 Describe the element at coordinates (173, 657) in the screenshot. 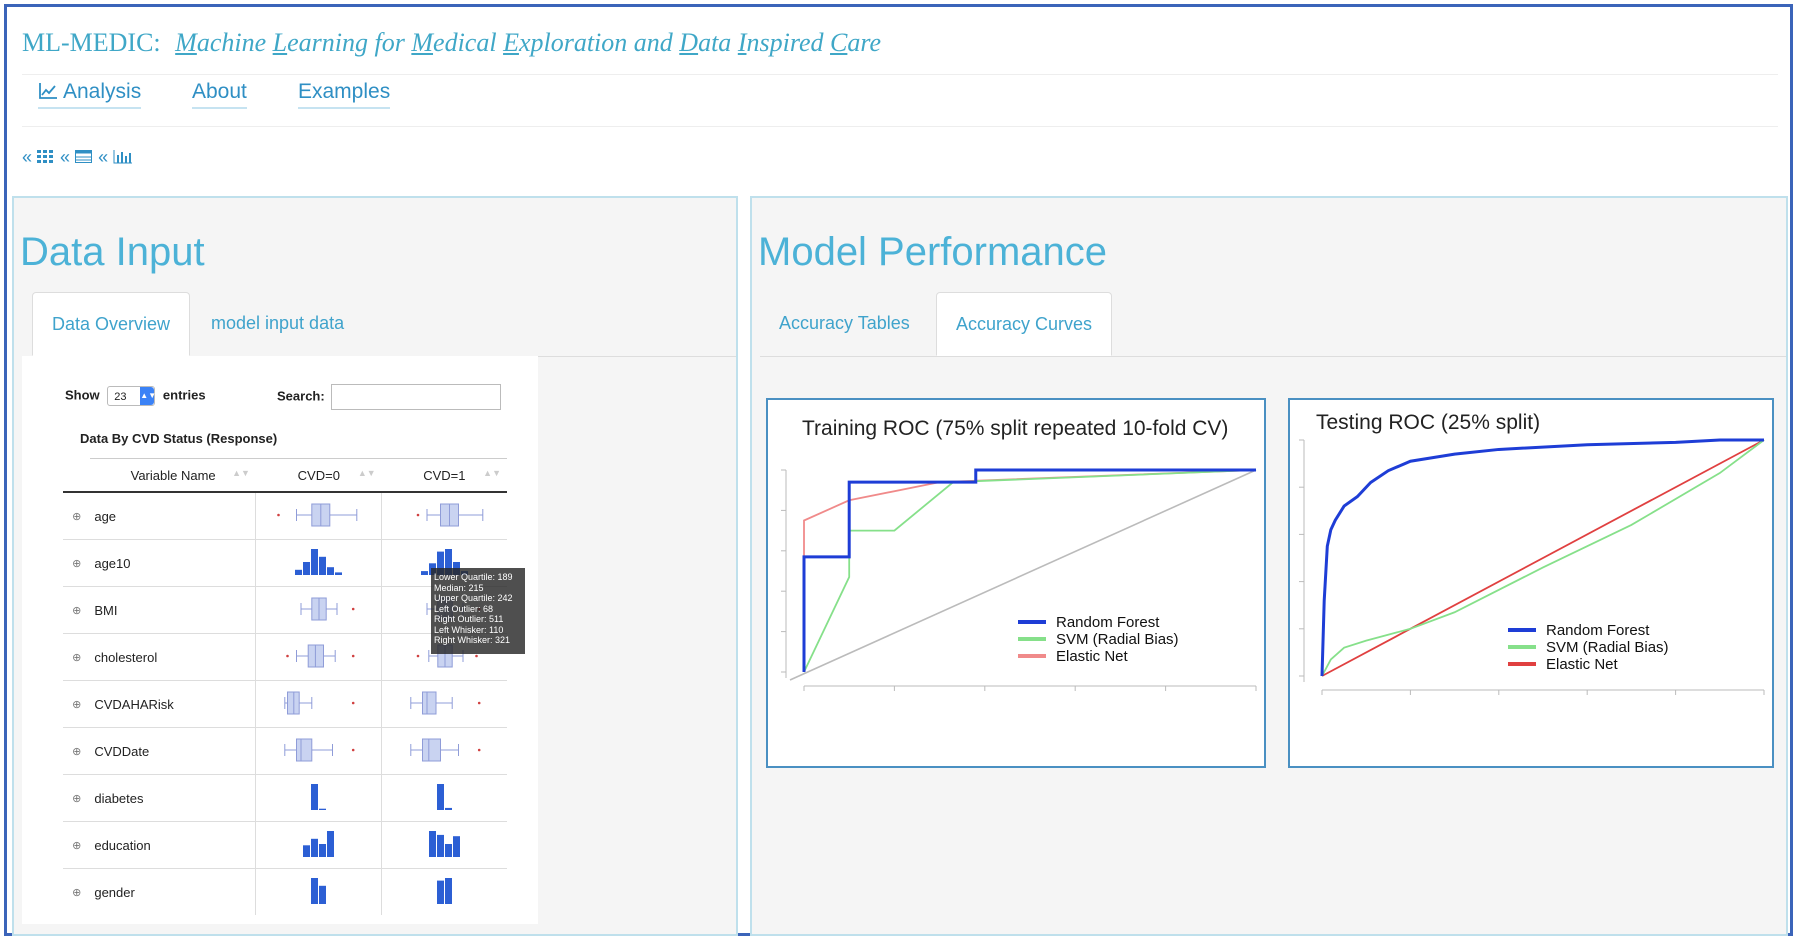

I see `variable-name-cell: cholesterol` at that location.